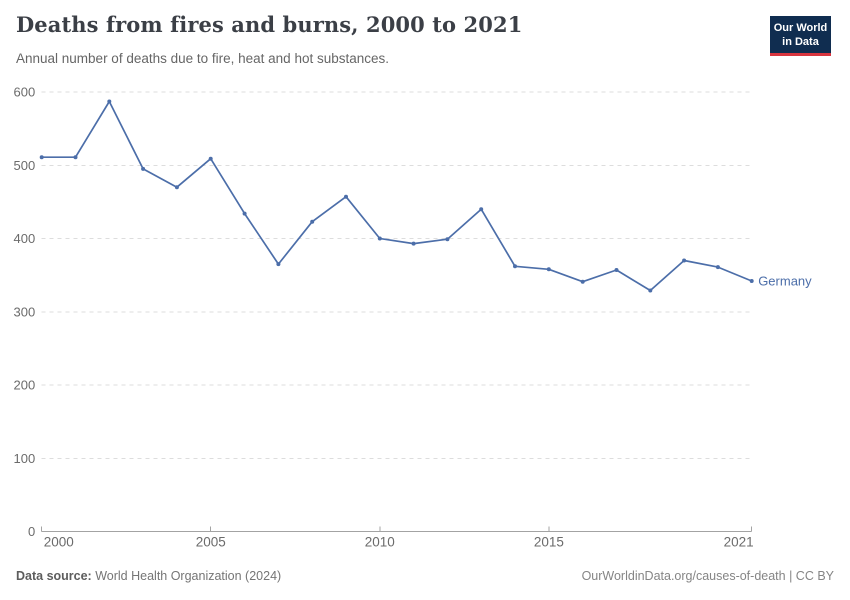 This screenshot has height=600, width=850. Describe the element at coordinates (24, 458) in the screenshot. I see `y-tick-label: 100` at that location.